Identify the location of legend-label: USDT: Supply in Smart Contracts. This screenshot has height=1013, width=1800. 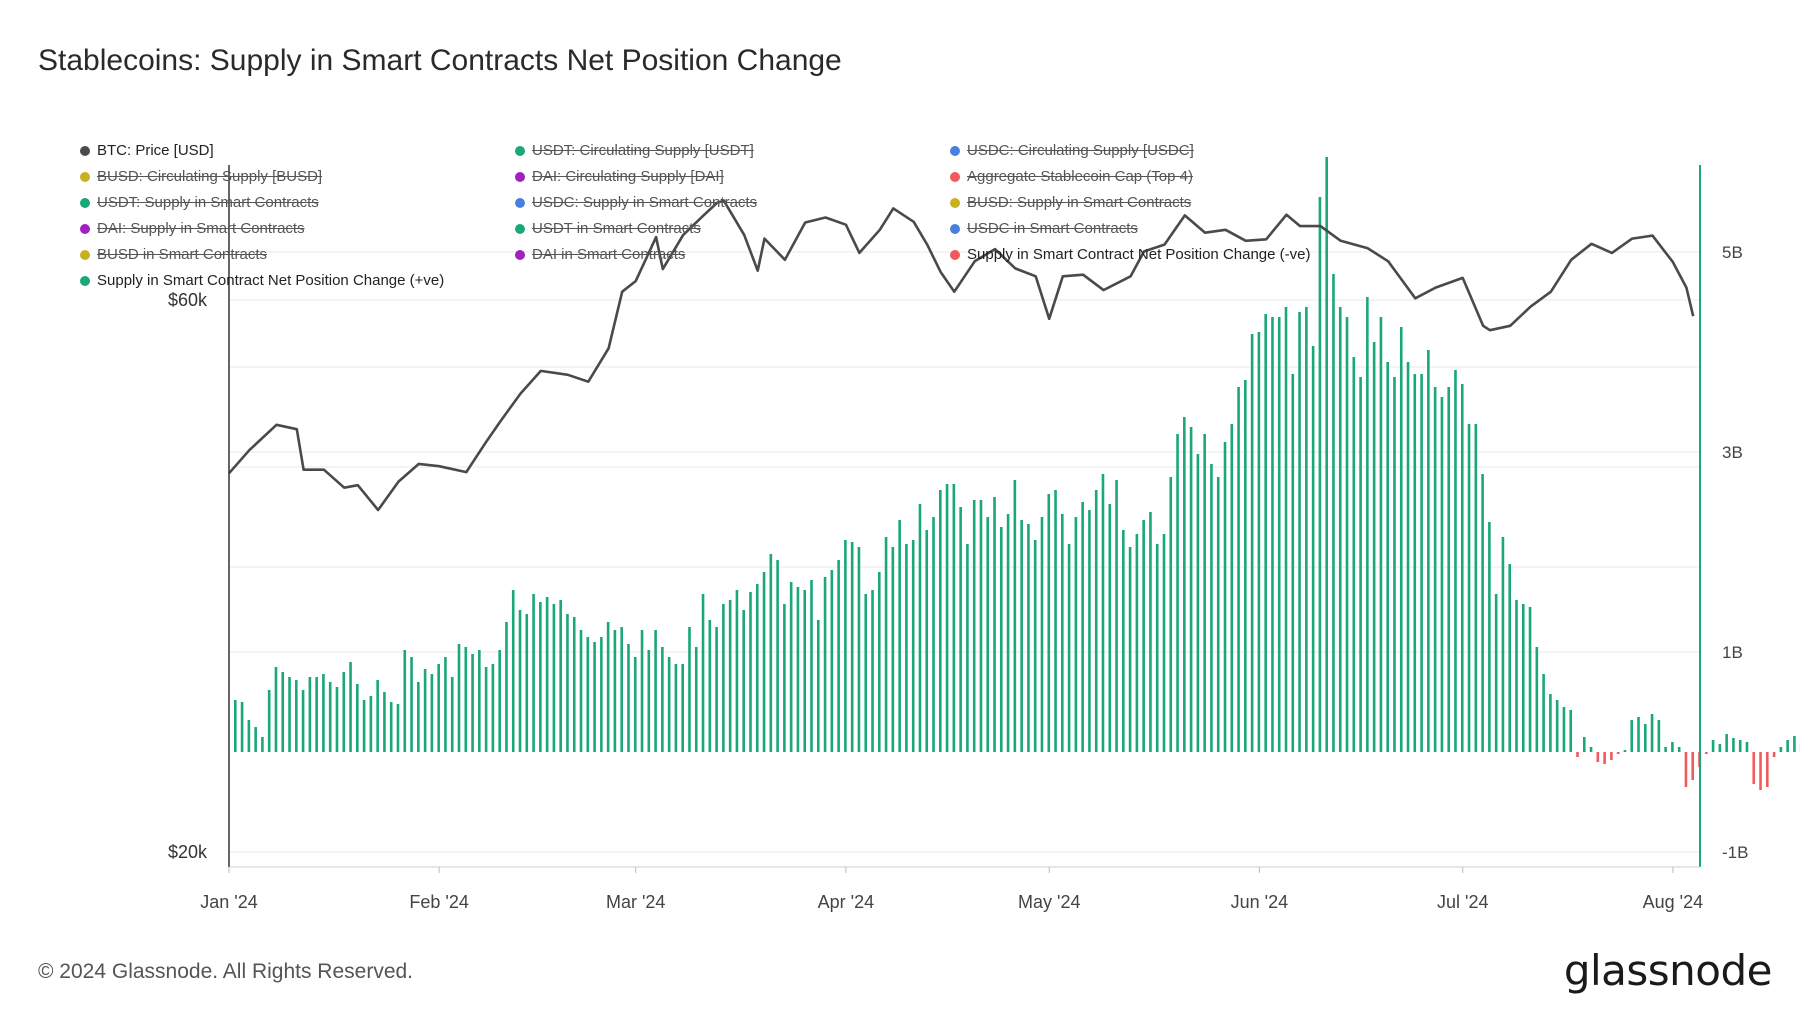
(208, 202).